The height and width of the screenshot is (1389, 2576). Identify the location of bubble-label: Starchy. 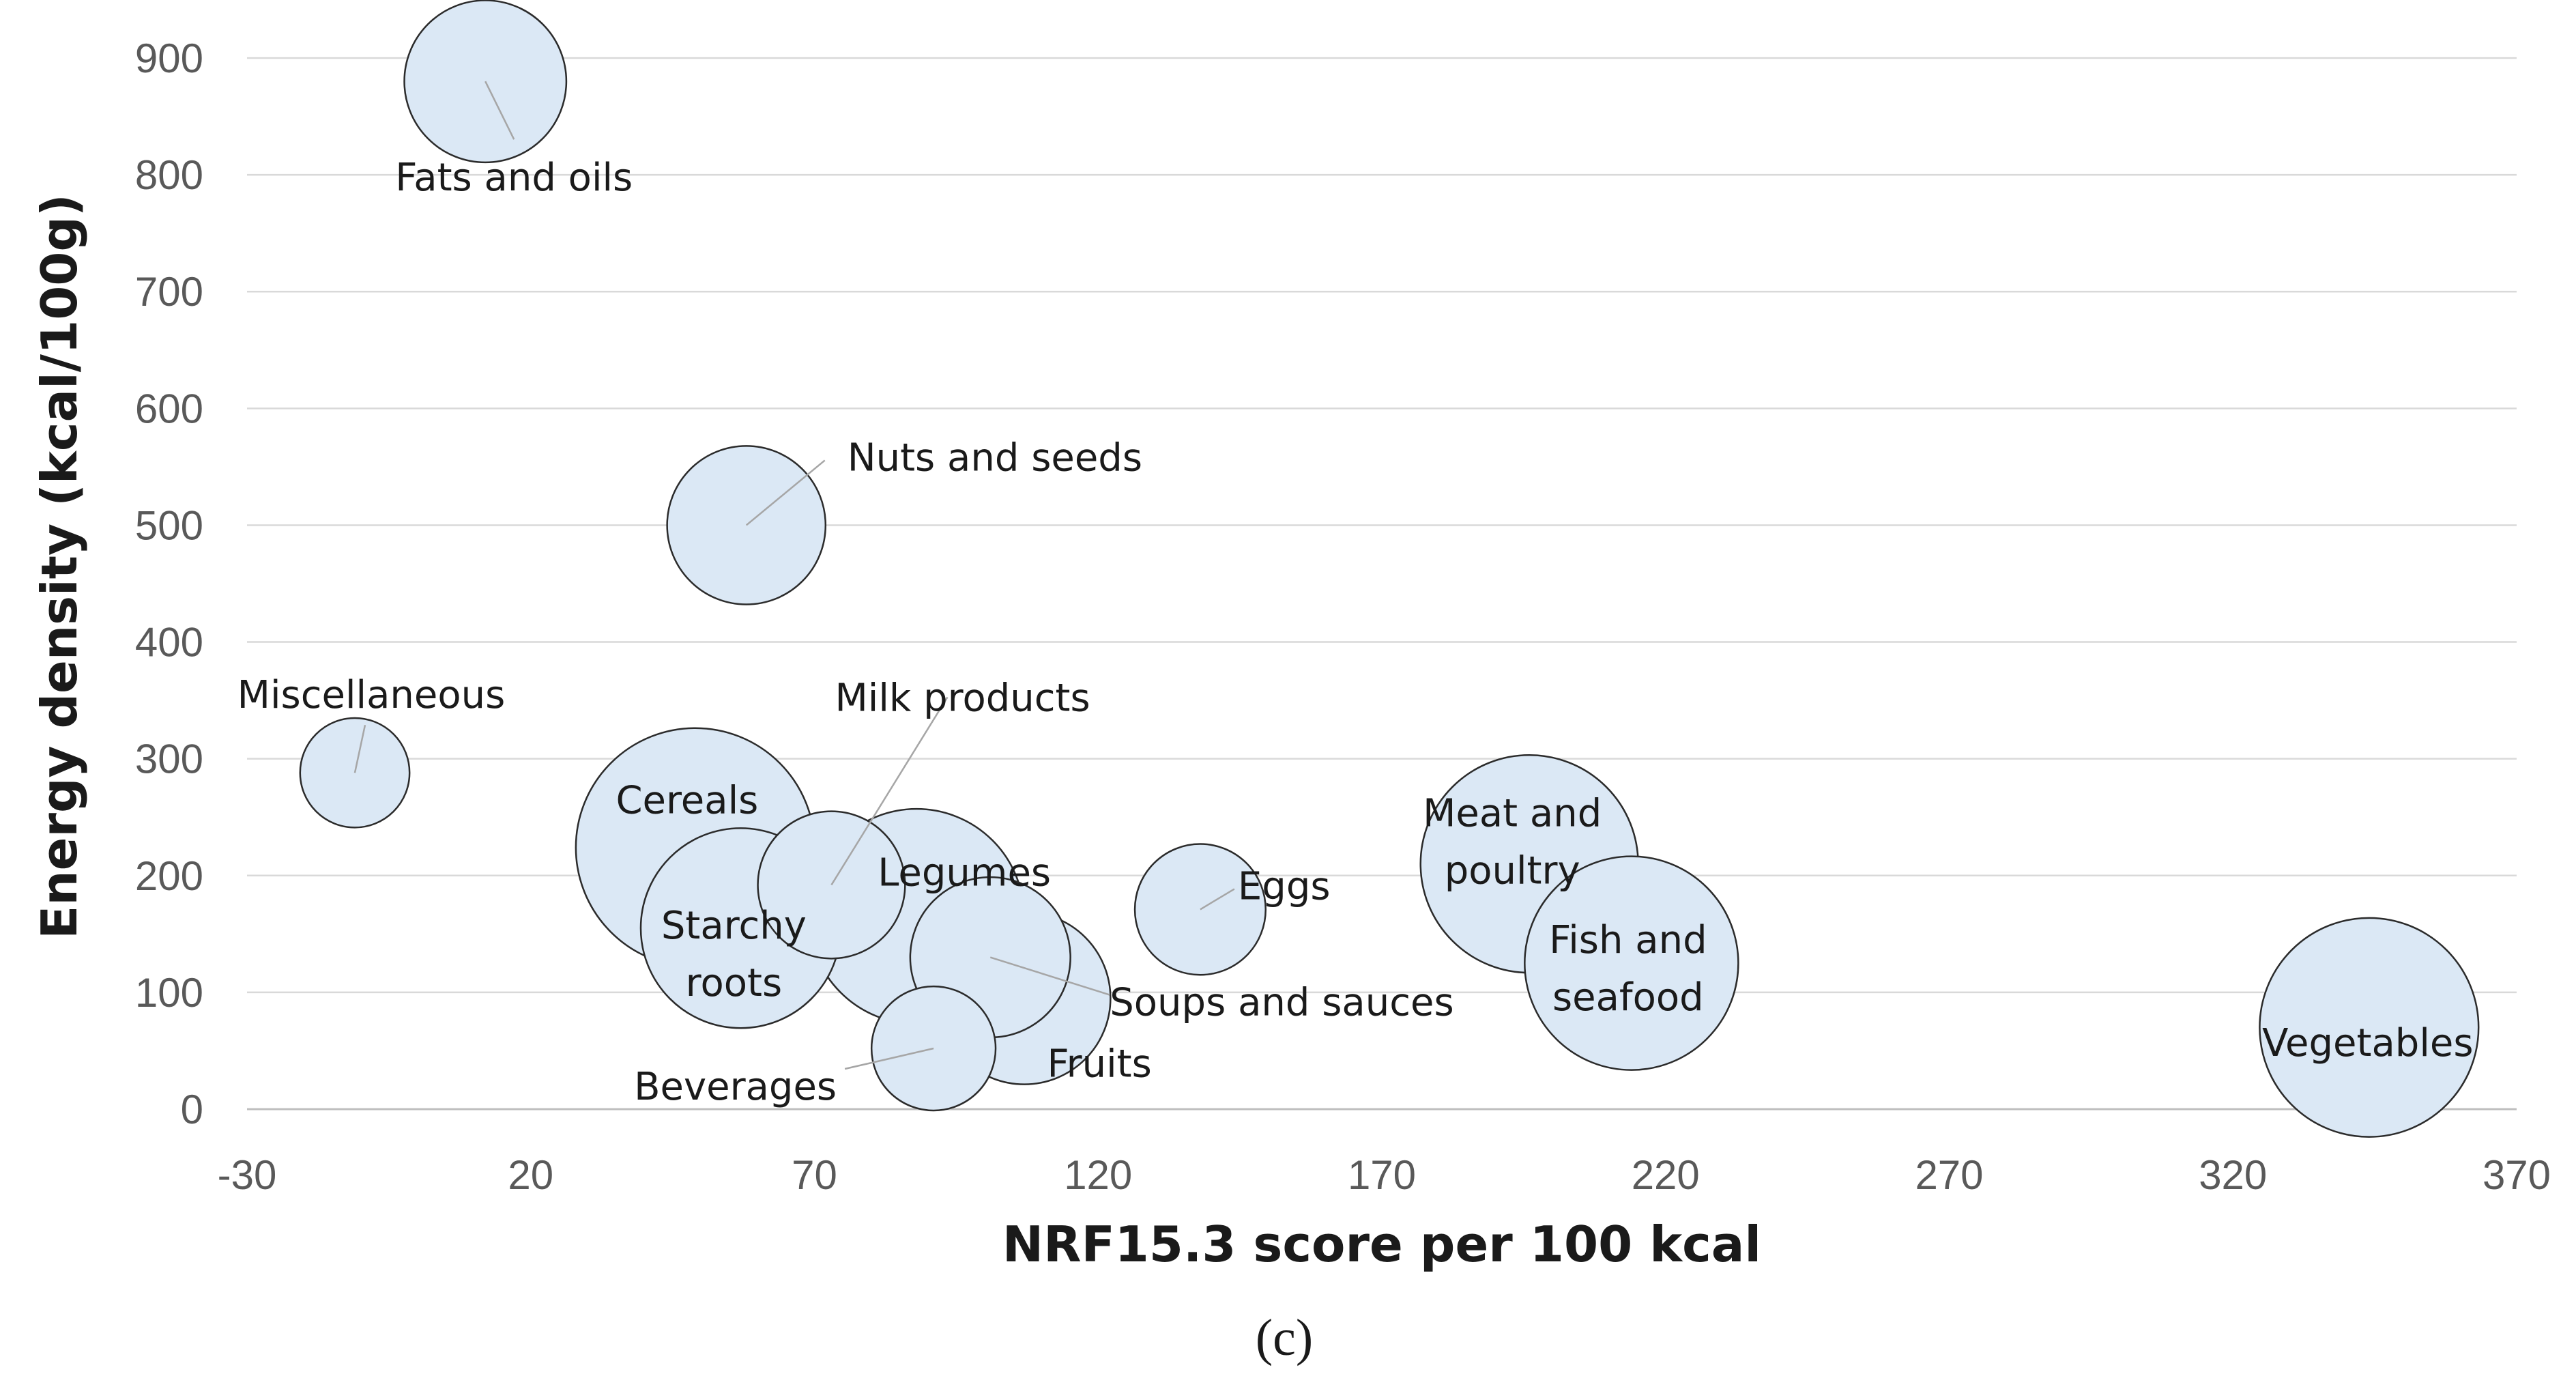
(734, 926).